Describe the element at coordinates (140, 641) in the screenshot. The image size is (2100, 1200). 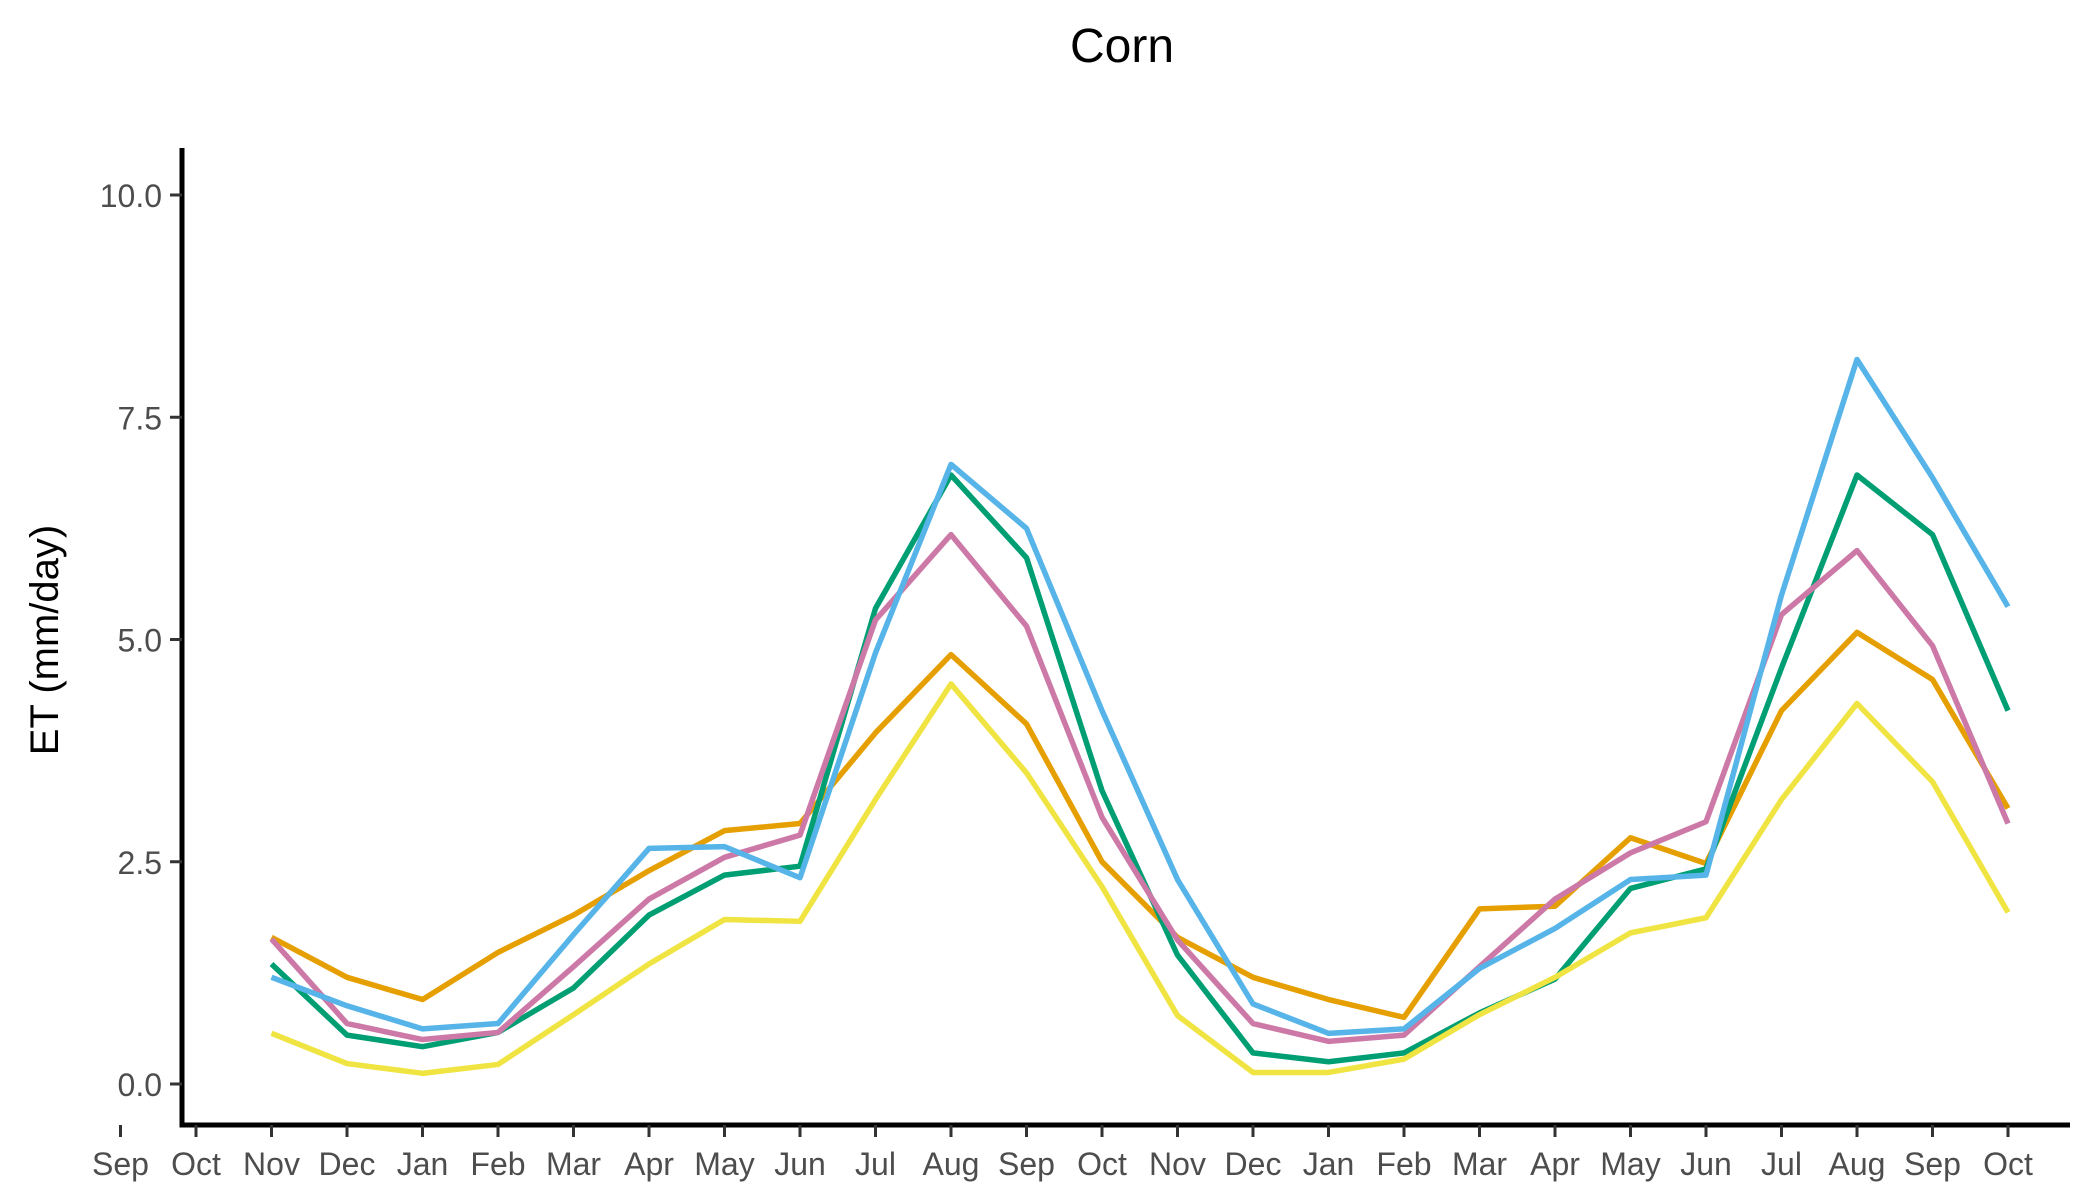
I see `y-tick-label: 5.0` at that location.